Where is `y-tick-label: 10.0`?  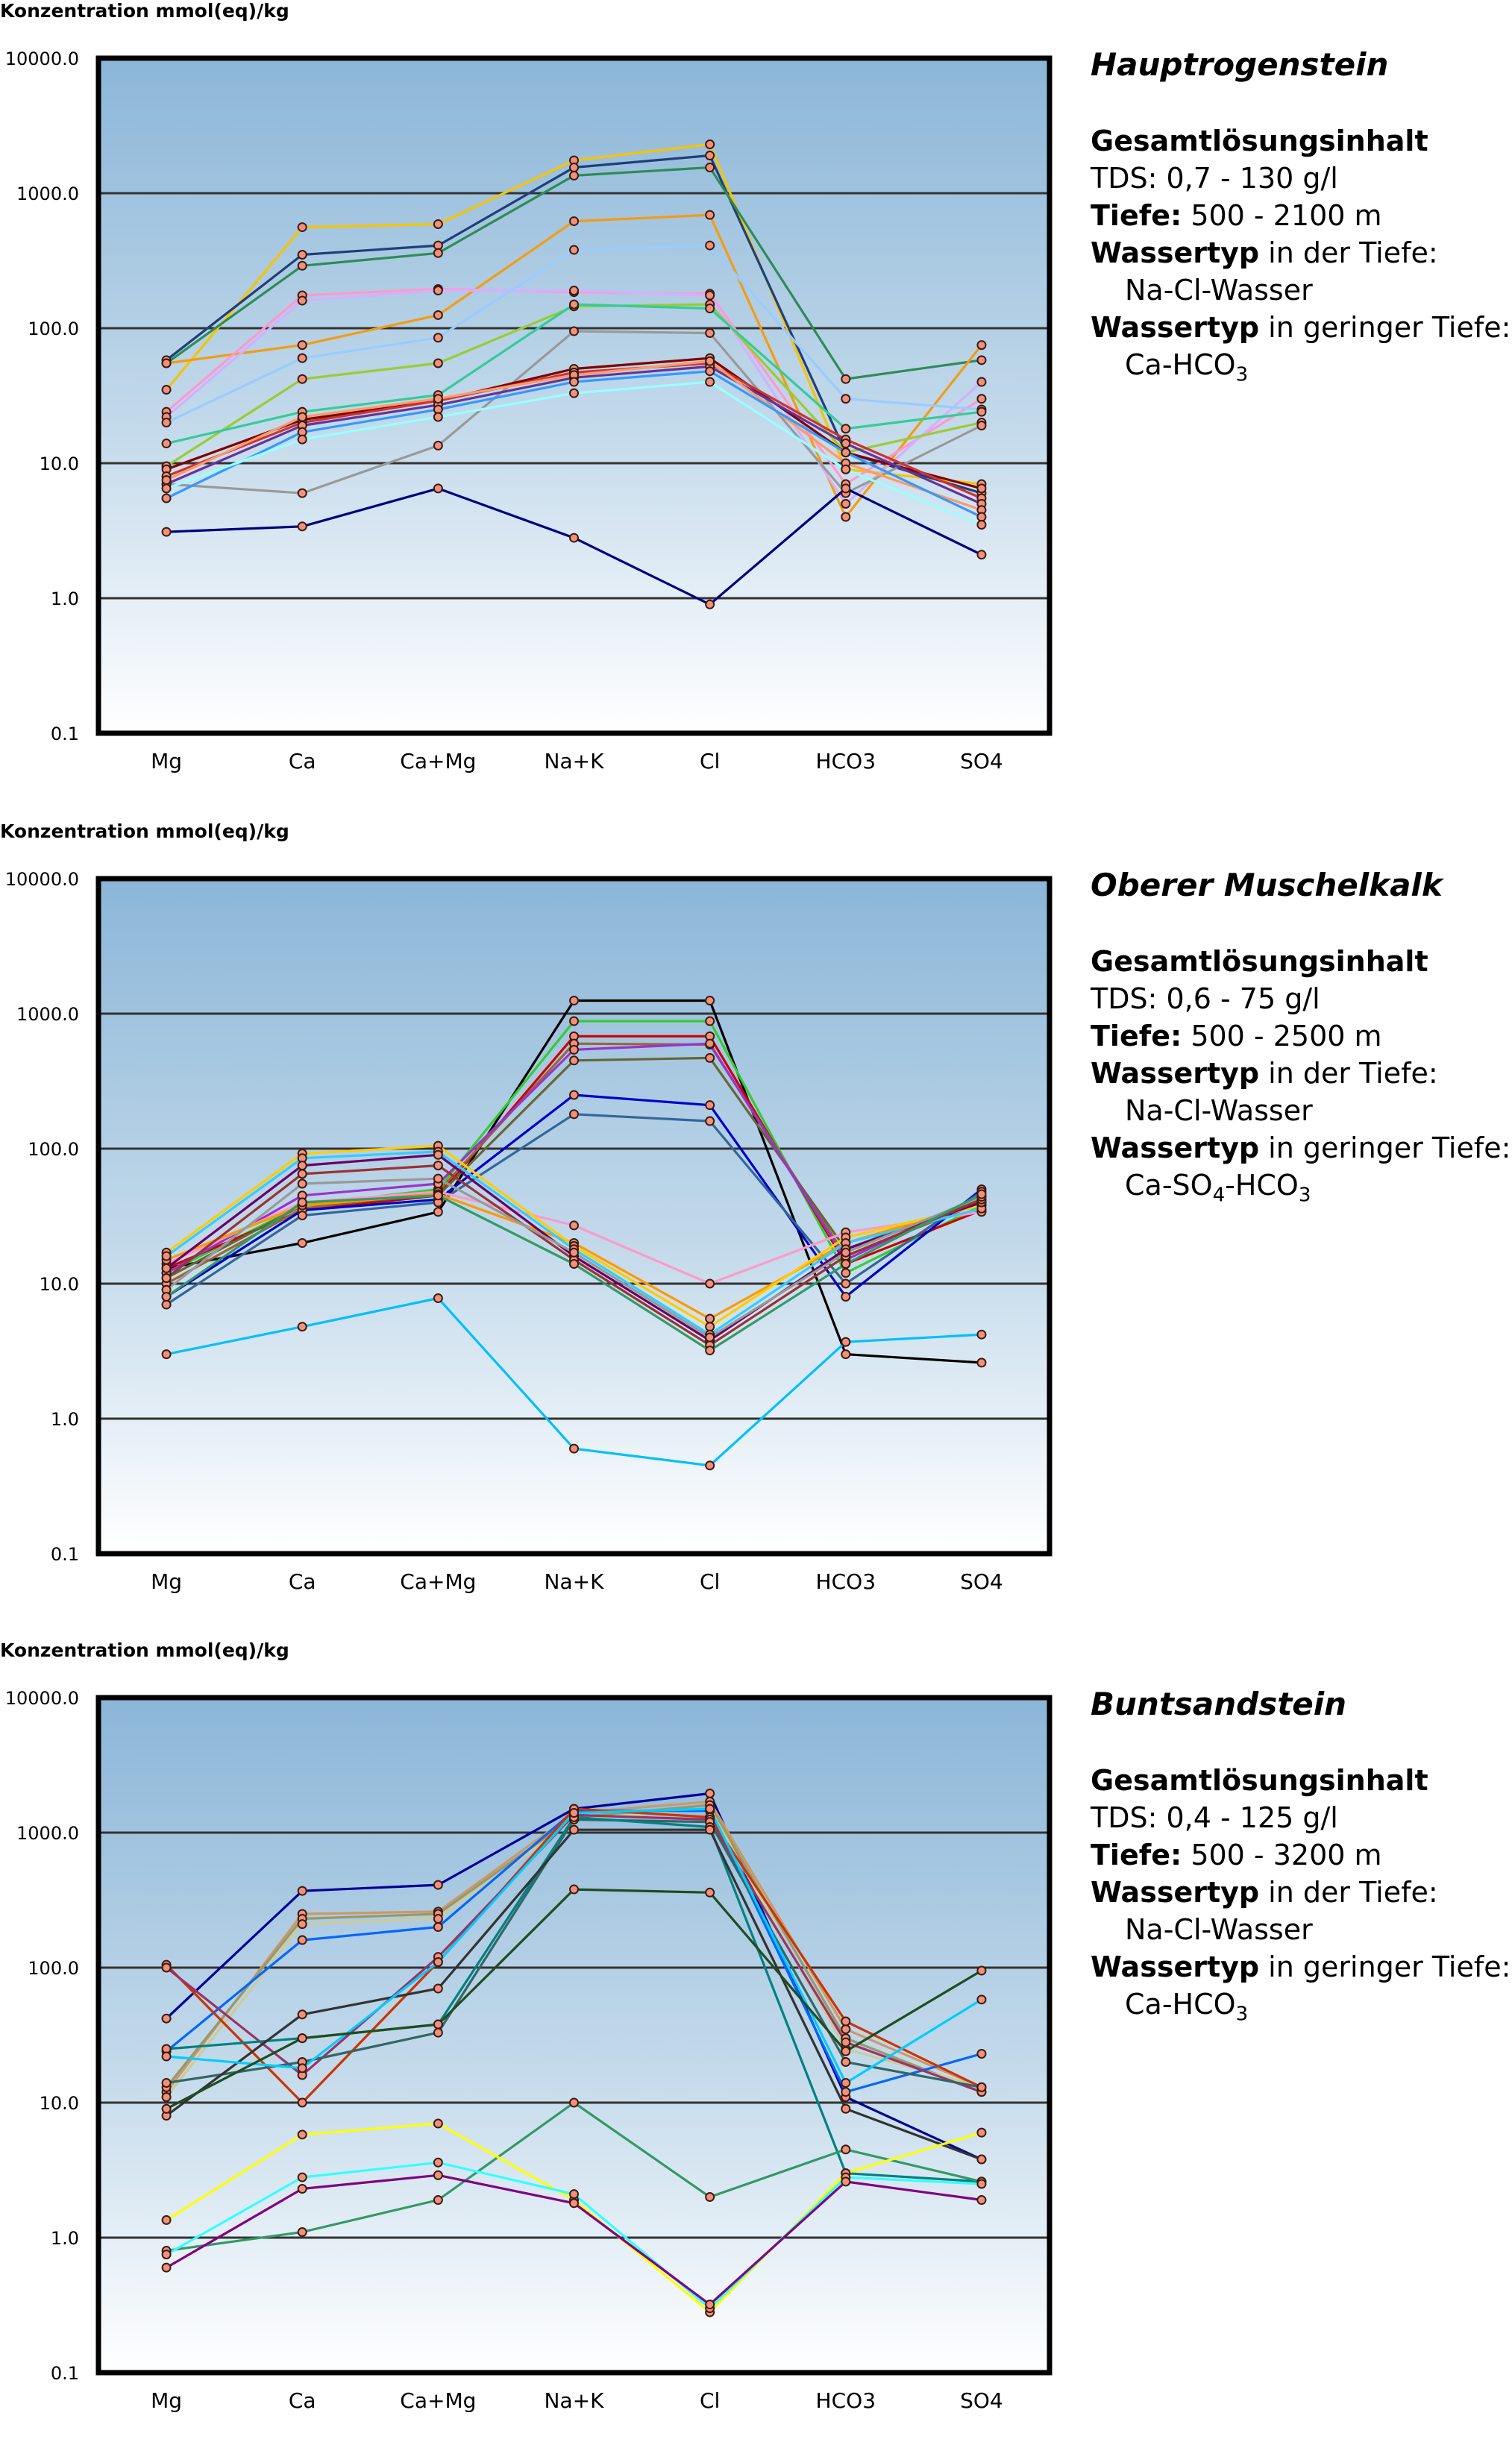
y-tick-label: 10.0 is located at coordinates (59, 2103).